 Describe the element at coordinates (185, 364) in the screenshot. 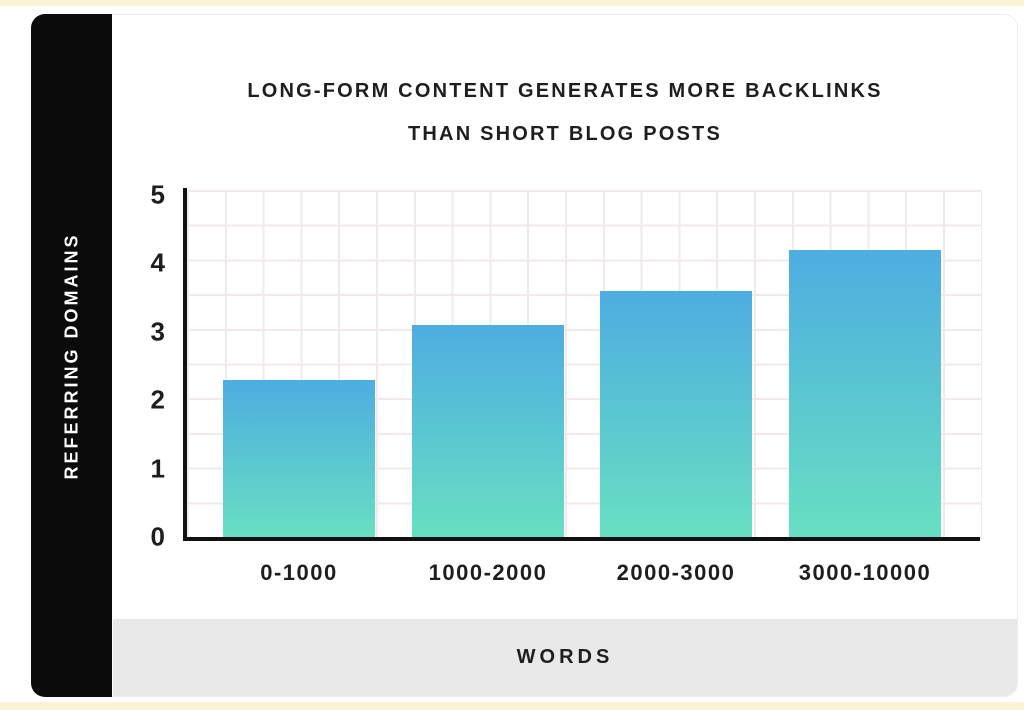

I see `y-axis-line` at that location.